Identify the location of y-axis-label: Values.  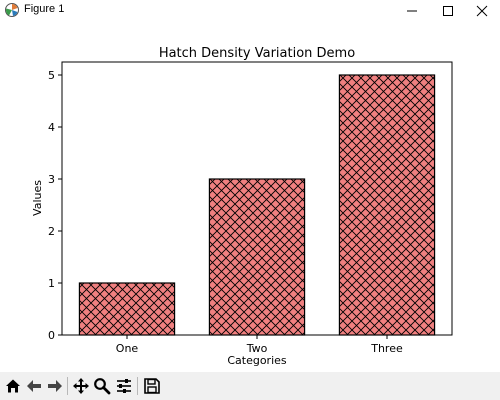
(37, 198).